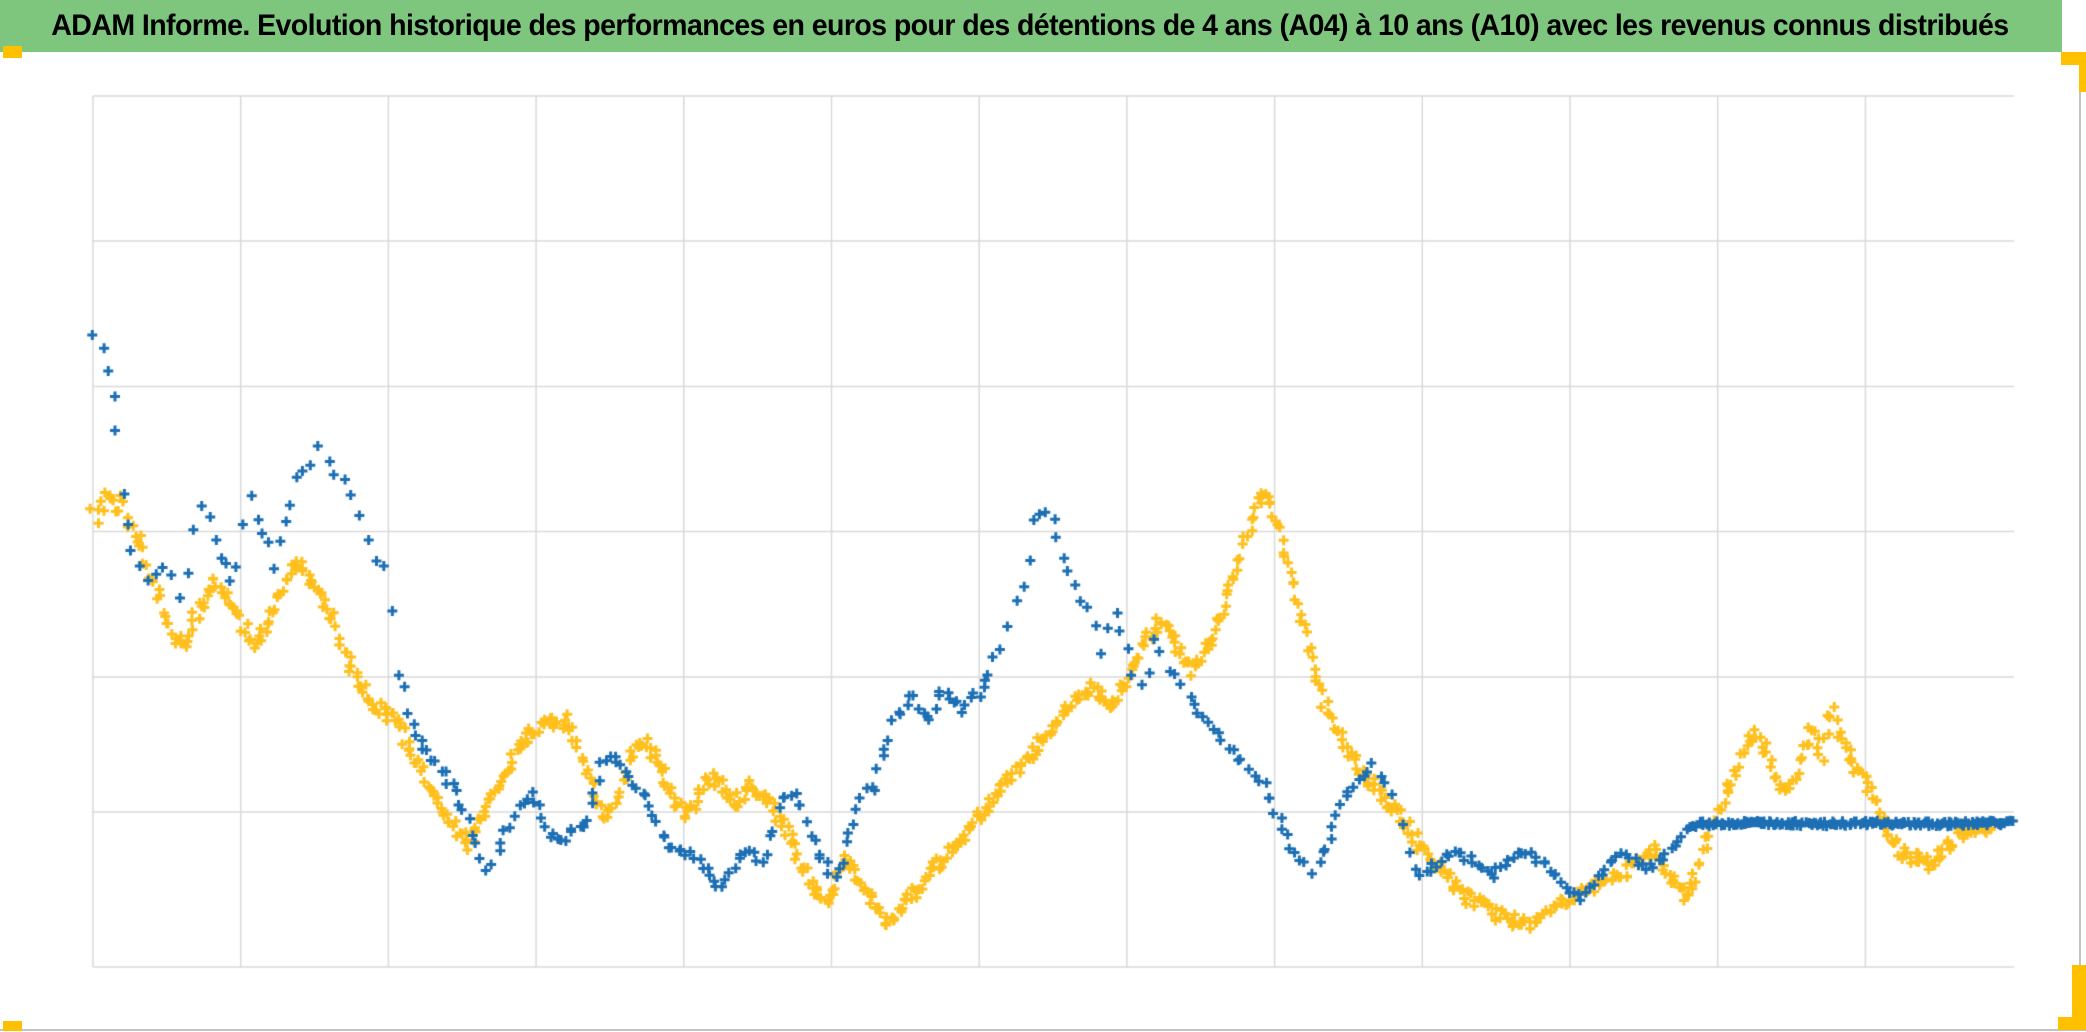 The width and height of the screenshot is (2086, 1032). Describe the element at coordinates (12, 1026) in the screenshot. I see `corner-accent-bottom-left` at that location.